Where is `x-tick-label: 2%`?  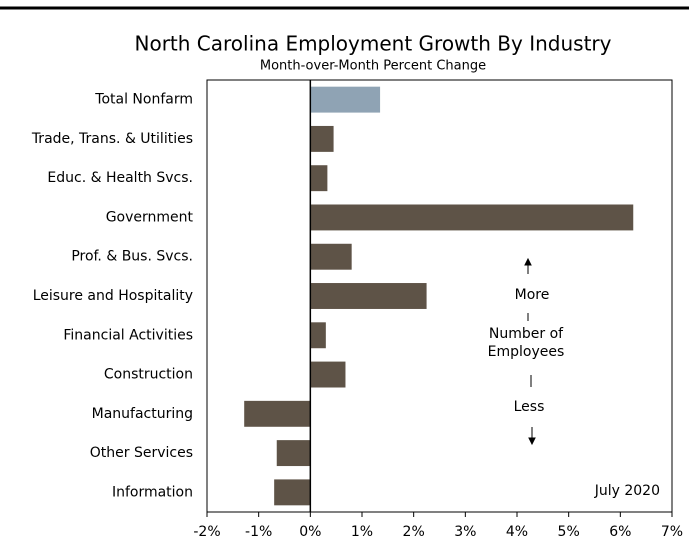
x-tick-label: 2% is located at coordinates (414, 532).